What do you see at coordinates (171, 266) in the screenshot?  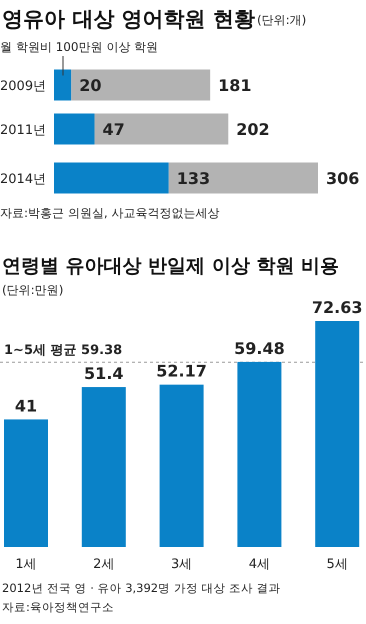 I see `chart-title: 연령별 유아대상 반일제 이상 학원 비용` at bounding box center [171, 266].